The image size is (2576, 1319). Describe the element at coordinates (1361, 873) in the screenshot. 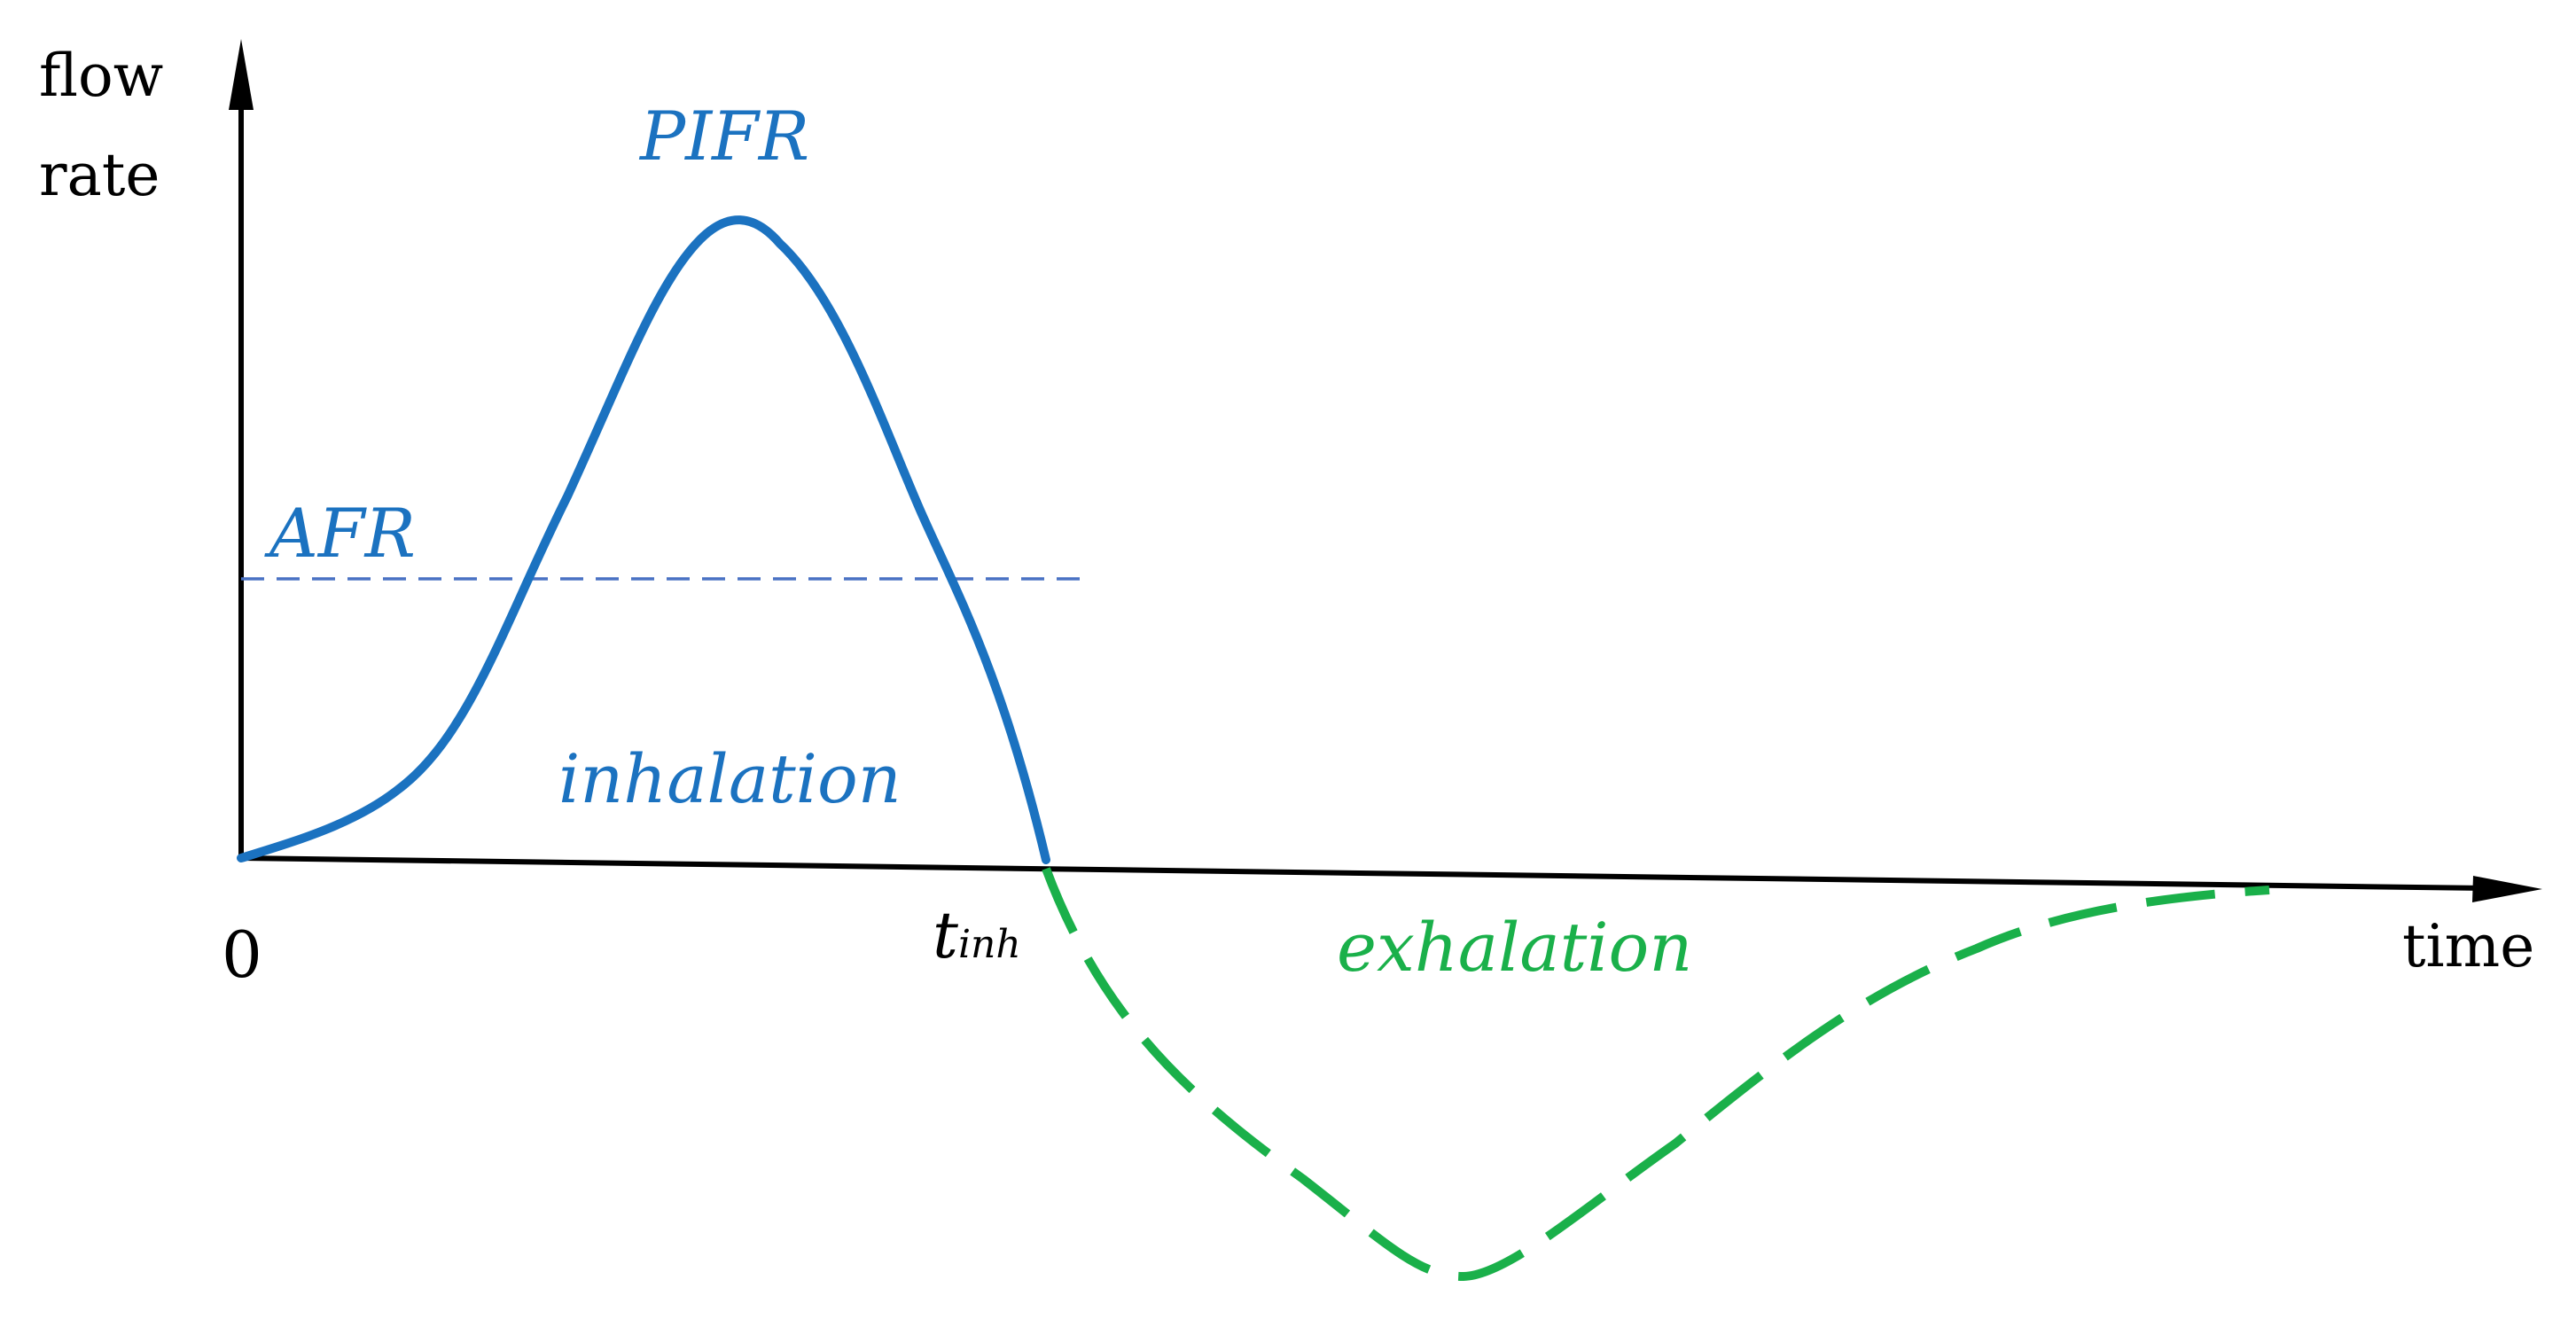

I see `x-axis` at that location.